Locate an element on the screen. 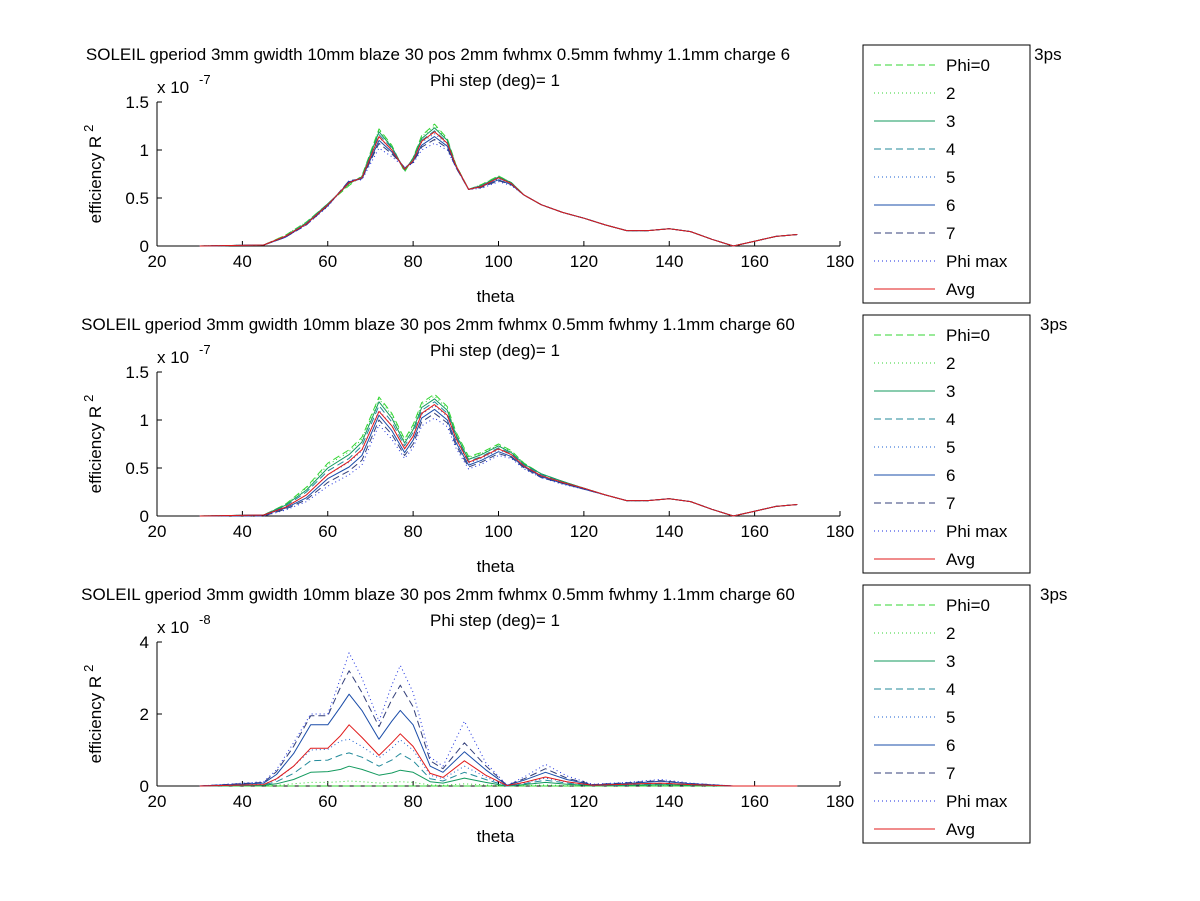 This screenshot has width=1200, height=901. series-line-phi-max is located at coordinates (498, 719).